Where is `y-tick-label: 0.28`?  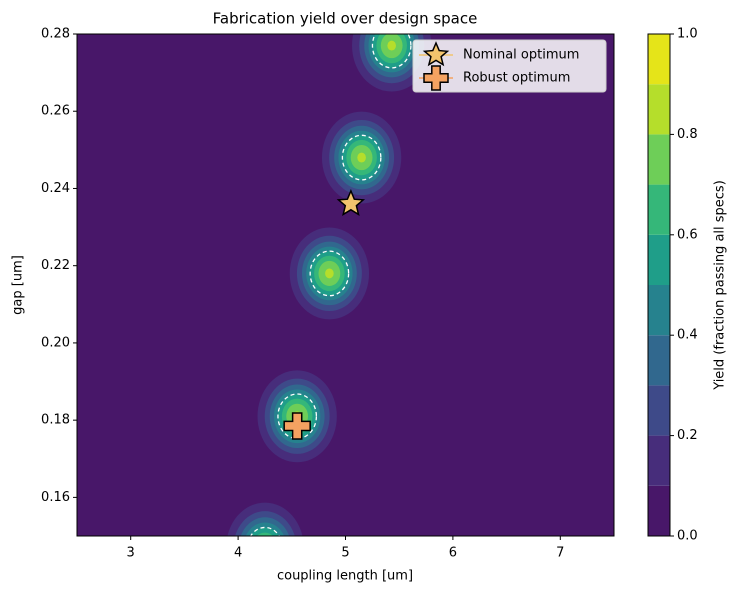
y-tick-label: 0.28 is located at coordinates (55, 34).